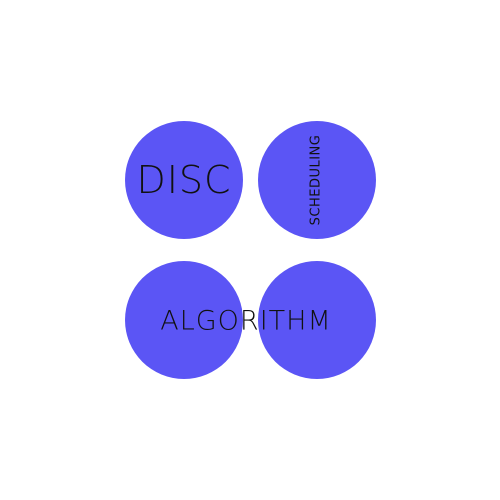 The image size is (500, 500). I want to click on word-scheduling: SCHEDULING, so click(316, 180).